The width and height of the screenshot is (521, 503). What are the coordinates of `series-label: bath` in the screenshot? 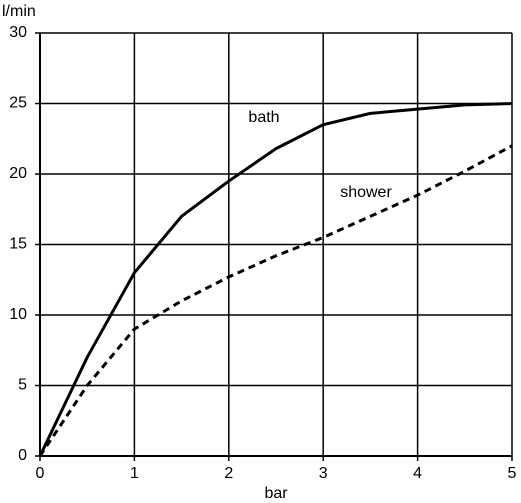 It's located at (263, 117).